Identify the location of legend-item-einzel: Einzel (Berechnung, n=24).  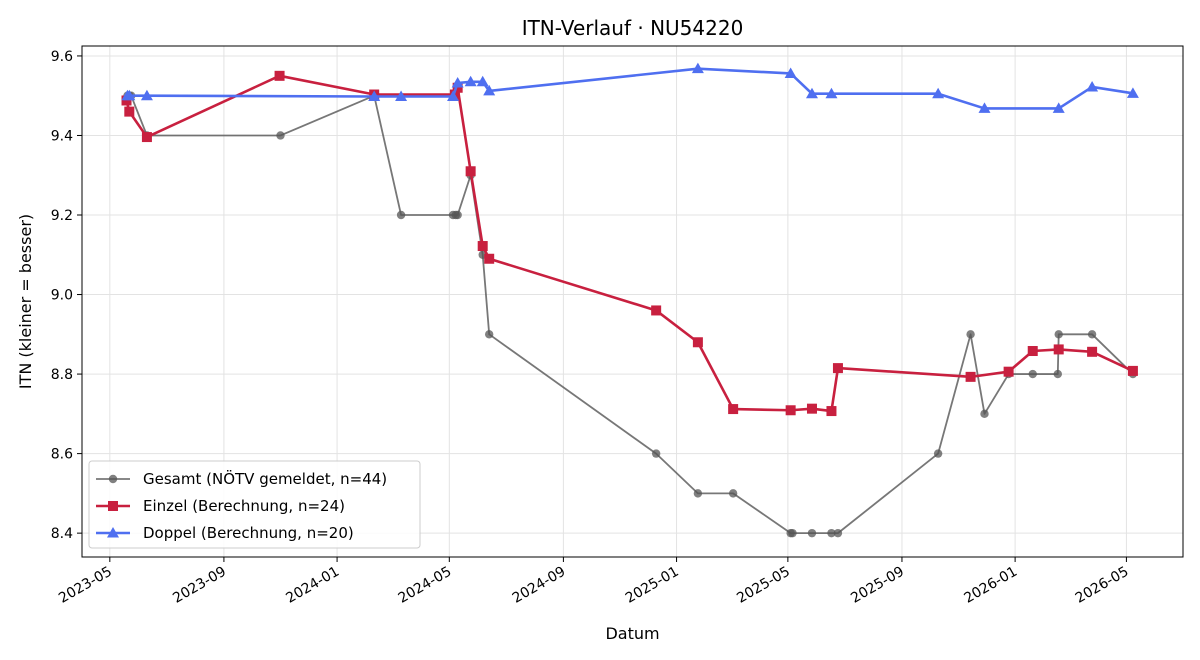
(220, 506).